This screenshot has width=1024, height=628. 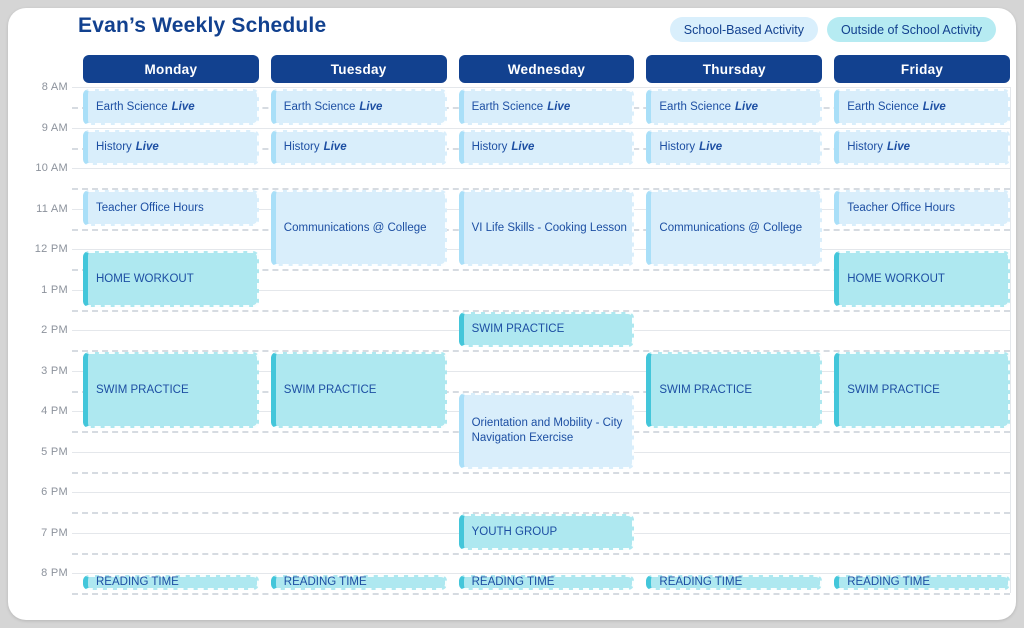 I want to click on time-label: 1 PM, so click(x=54, y=289).